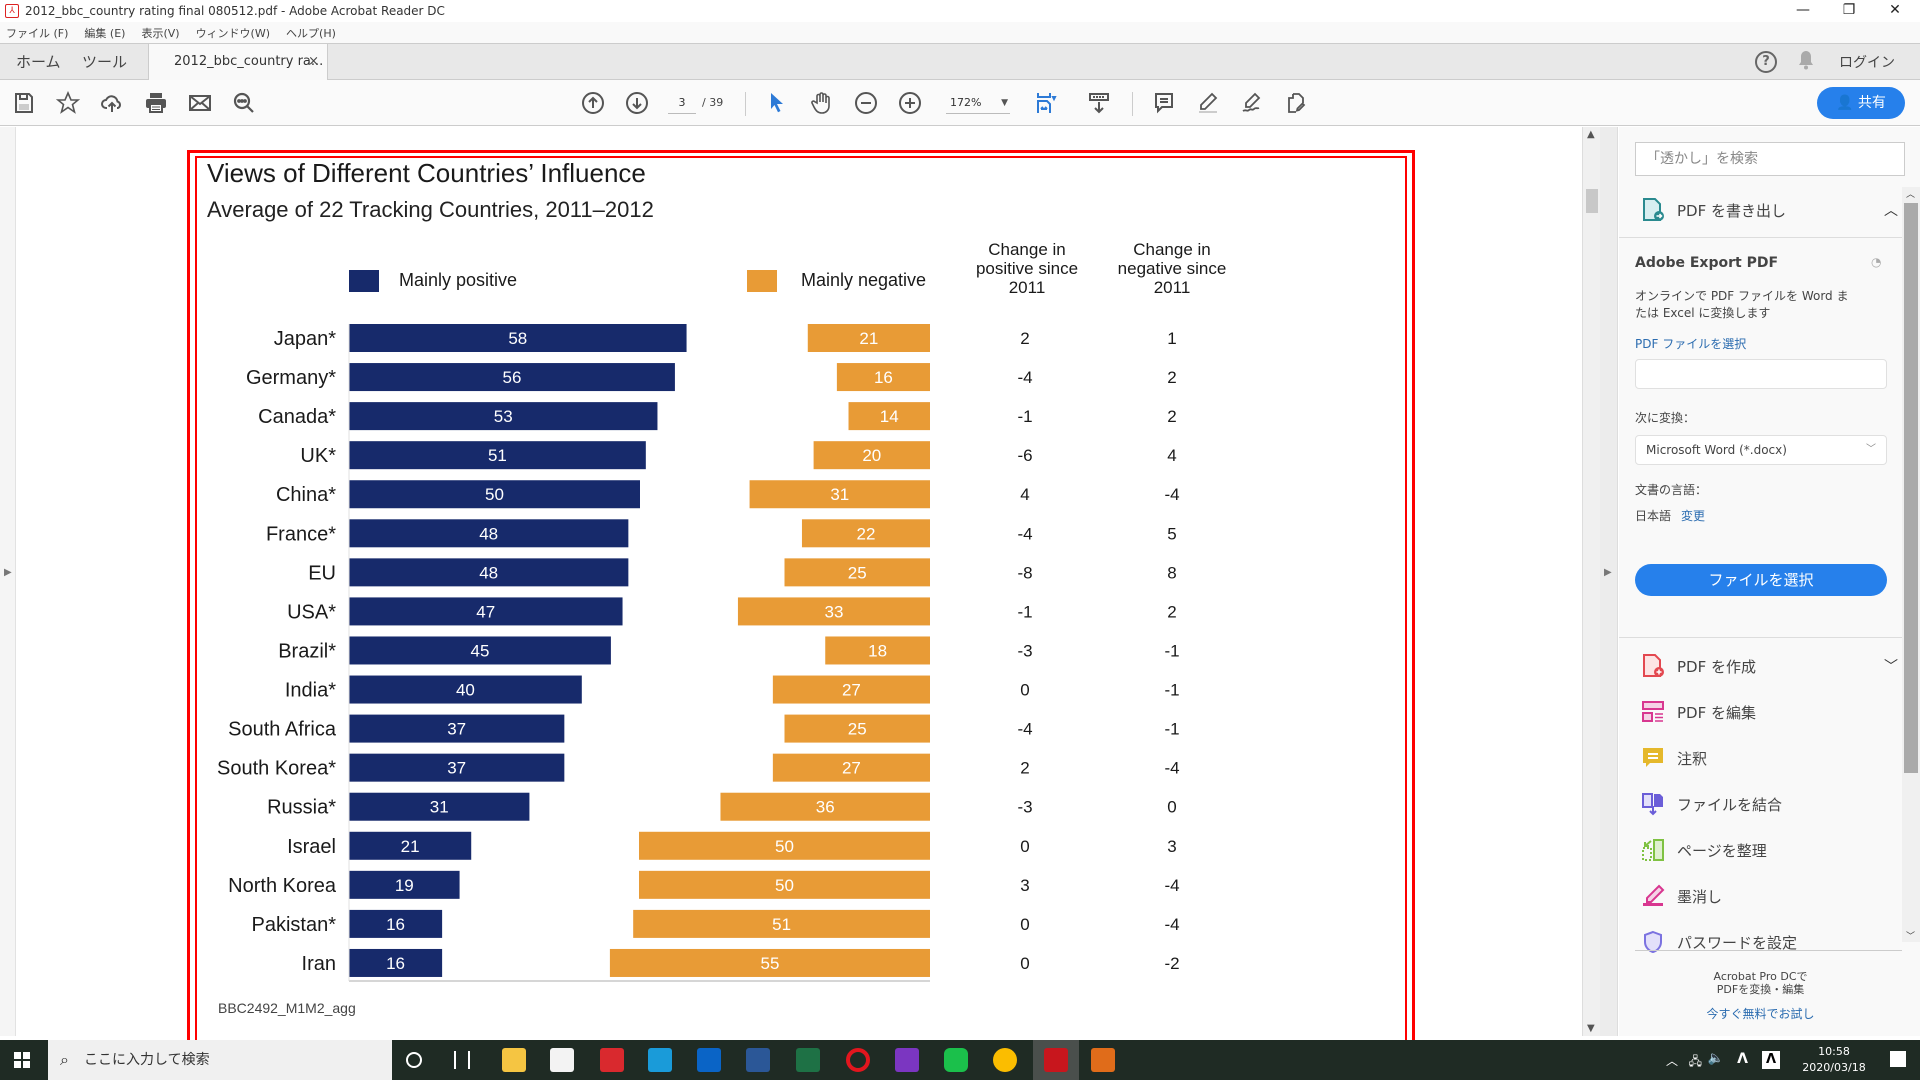 The image size is (1920, 1080). I want to click on network-icon: 🖧, so click(1695, 1061).